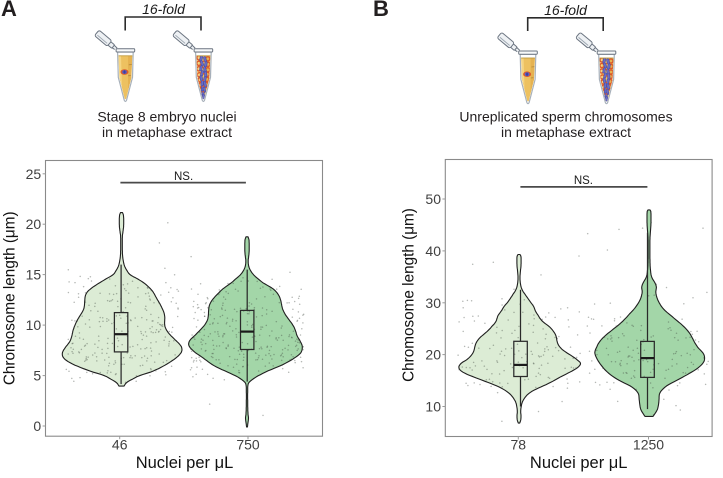 Image resolution: width=723 pixels, height=478 pixels. What do you see at coordinates (120, 445) in the screenshot?
I see `svg-text: 46` at bounding box center [120, 445].